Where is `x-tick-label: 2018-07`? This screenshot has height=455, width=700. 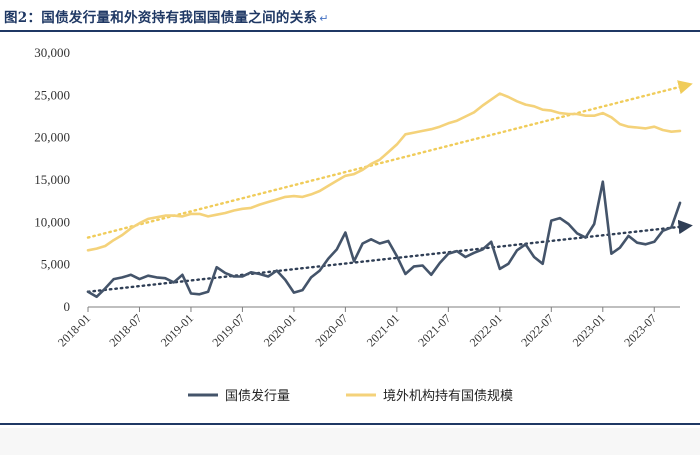 x-tick-label: 2018-07 is located at coordinates (125, 330).